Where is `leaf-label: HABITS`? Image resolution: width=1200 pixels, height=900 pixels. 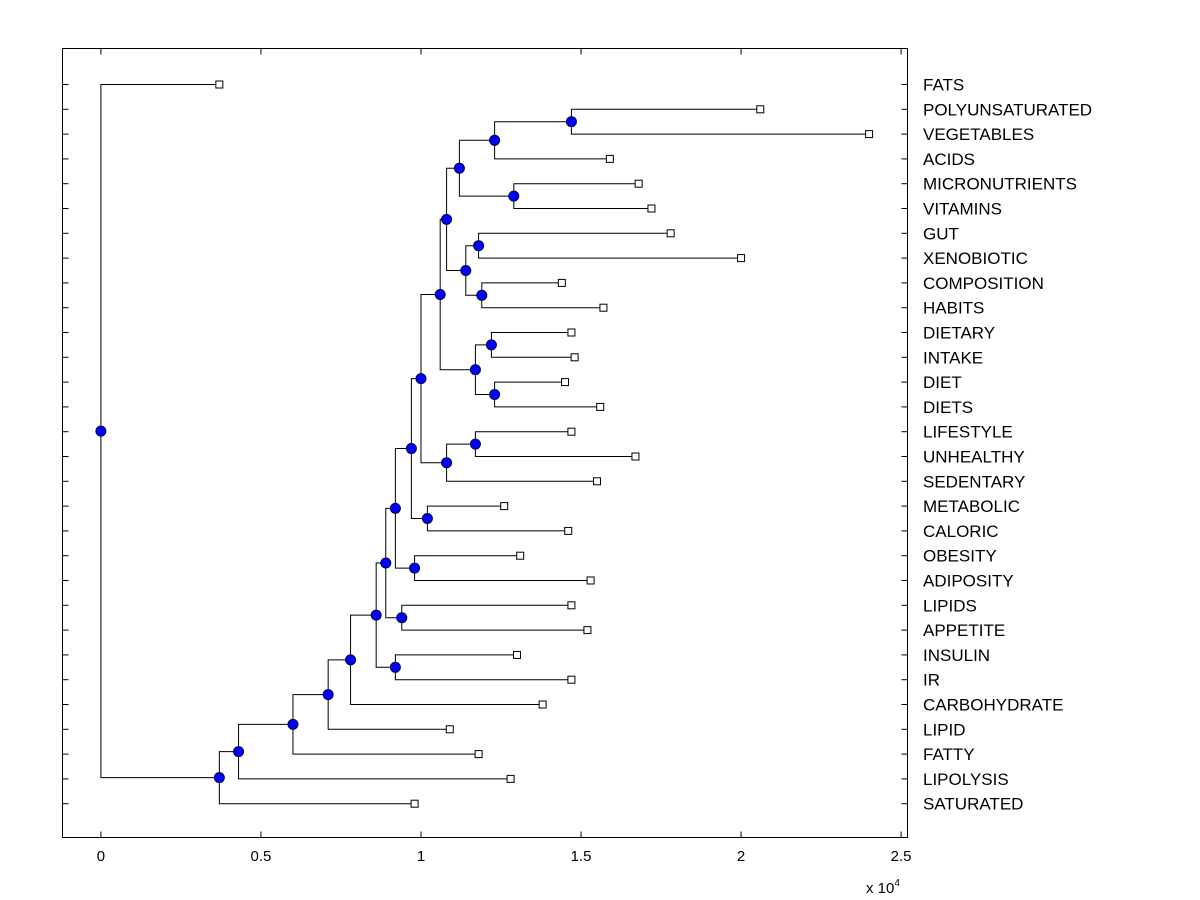 leaf-label: HABITS is located at coordinates (953, 308).